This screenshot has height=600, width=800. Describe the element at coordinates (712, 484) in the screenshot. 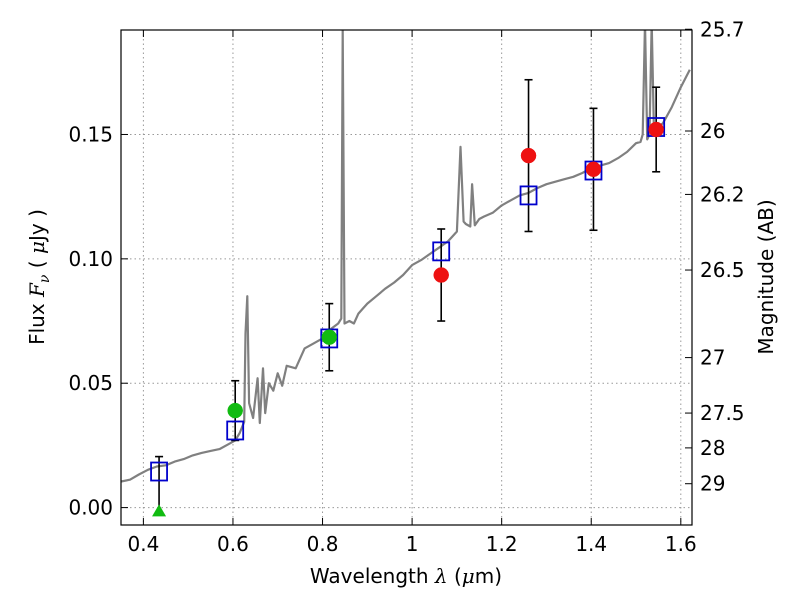

I see `mag-tick-label: 29` at that location.